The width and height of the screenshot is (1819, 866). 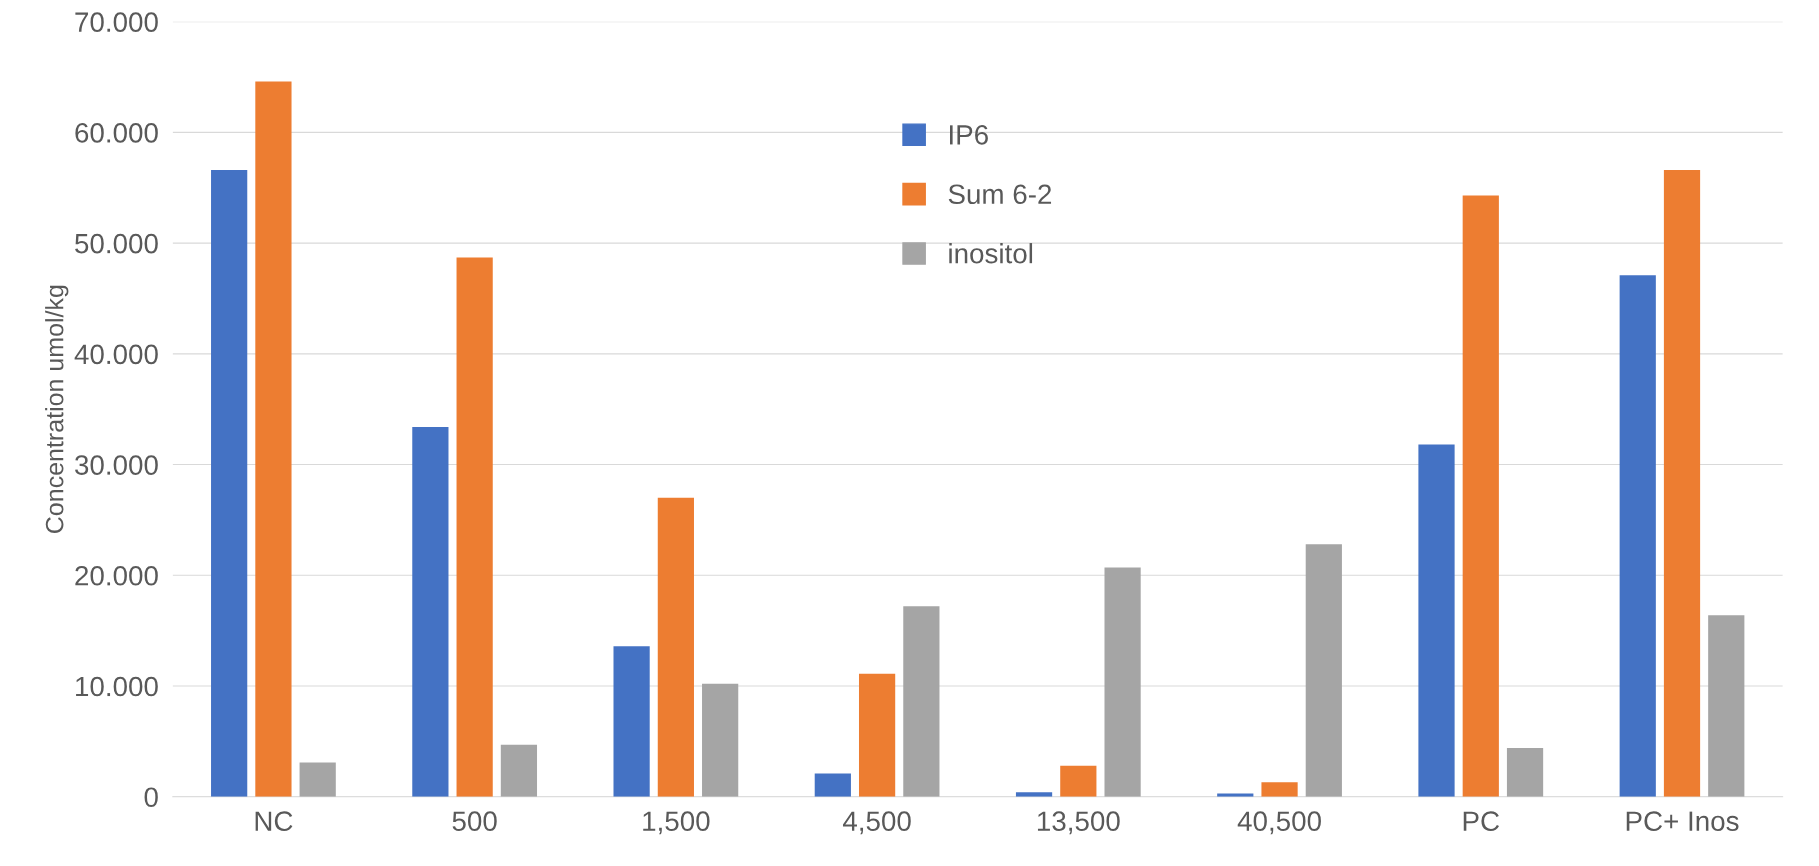 What do you see at coordinates (1000, 194) in the screenshot?
I see `legend-label: Sum 6-2` at bounding box center [1000, 194].